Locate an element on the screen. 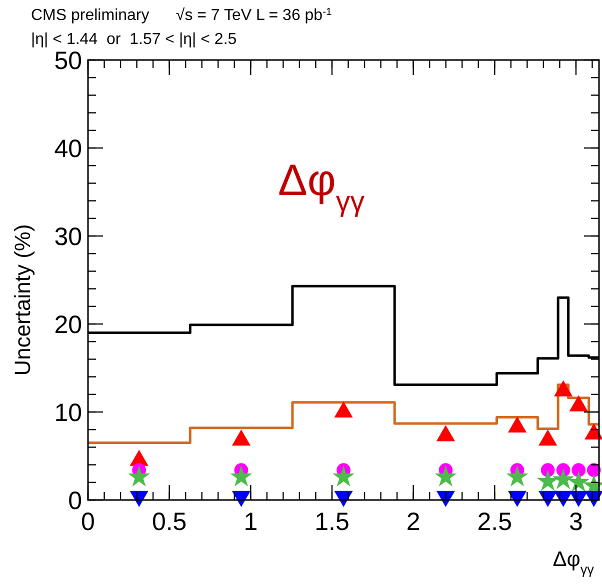 This screenshot has height=584, width=602. y-tick-label: 20 is located at coordinates (68, 324).